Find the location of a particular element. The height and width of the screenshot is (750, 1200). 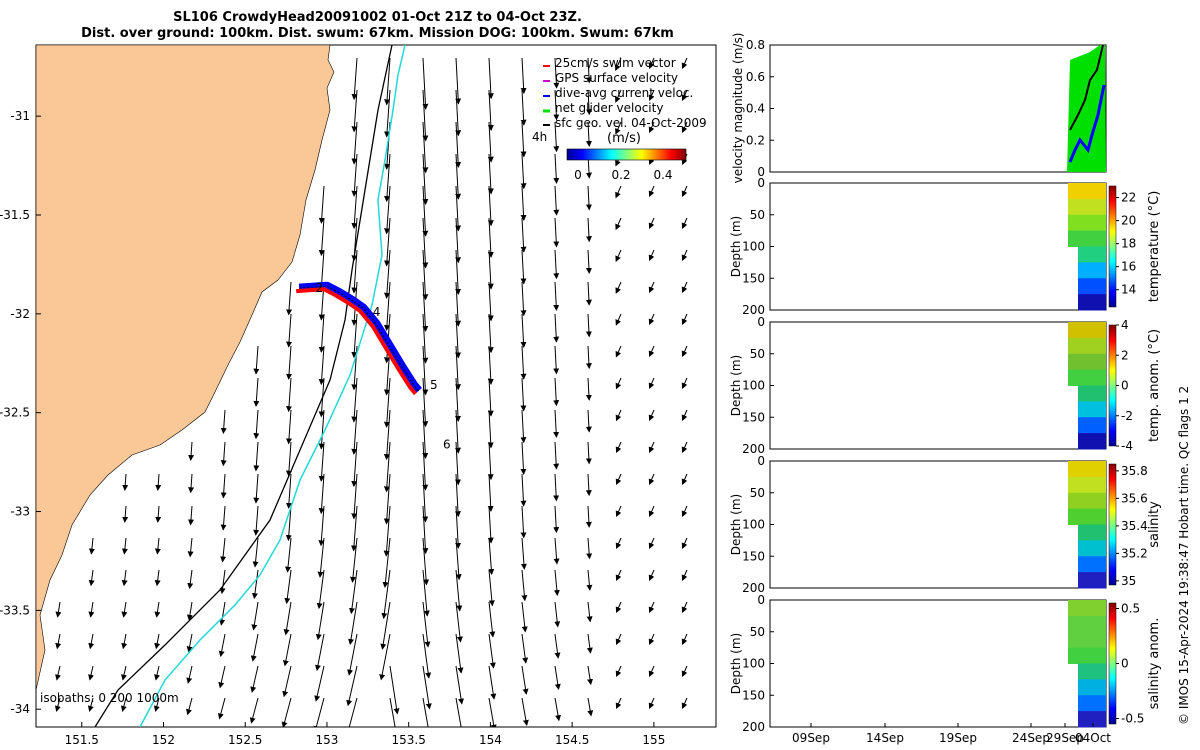

depth-tick-label: 0 is located at coordinates (761, 322).